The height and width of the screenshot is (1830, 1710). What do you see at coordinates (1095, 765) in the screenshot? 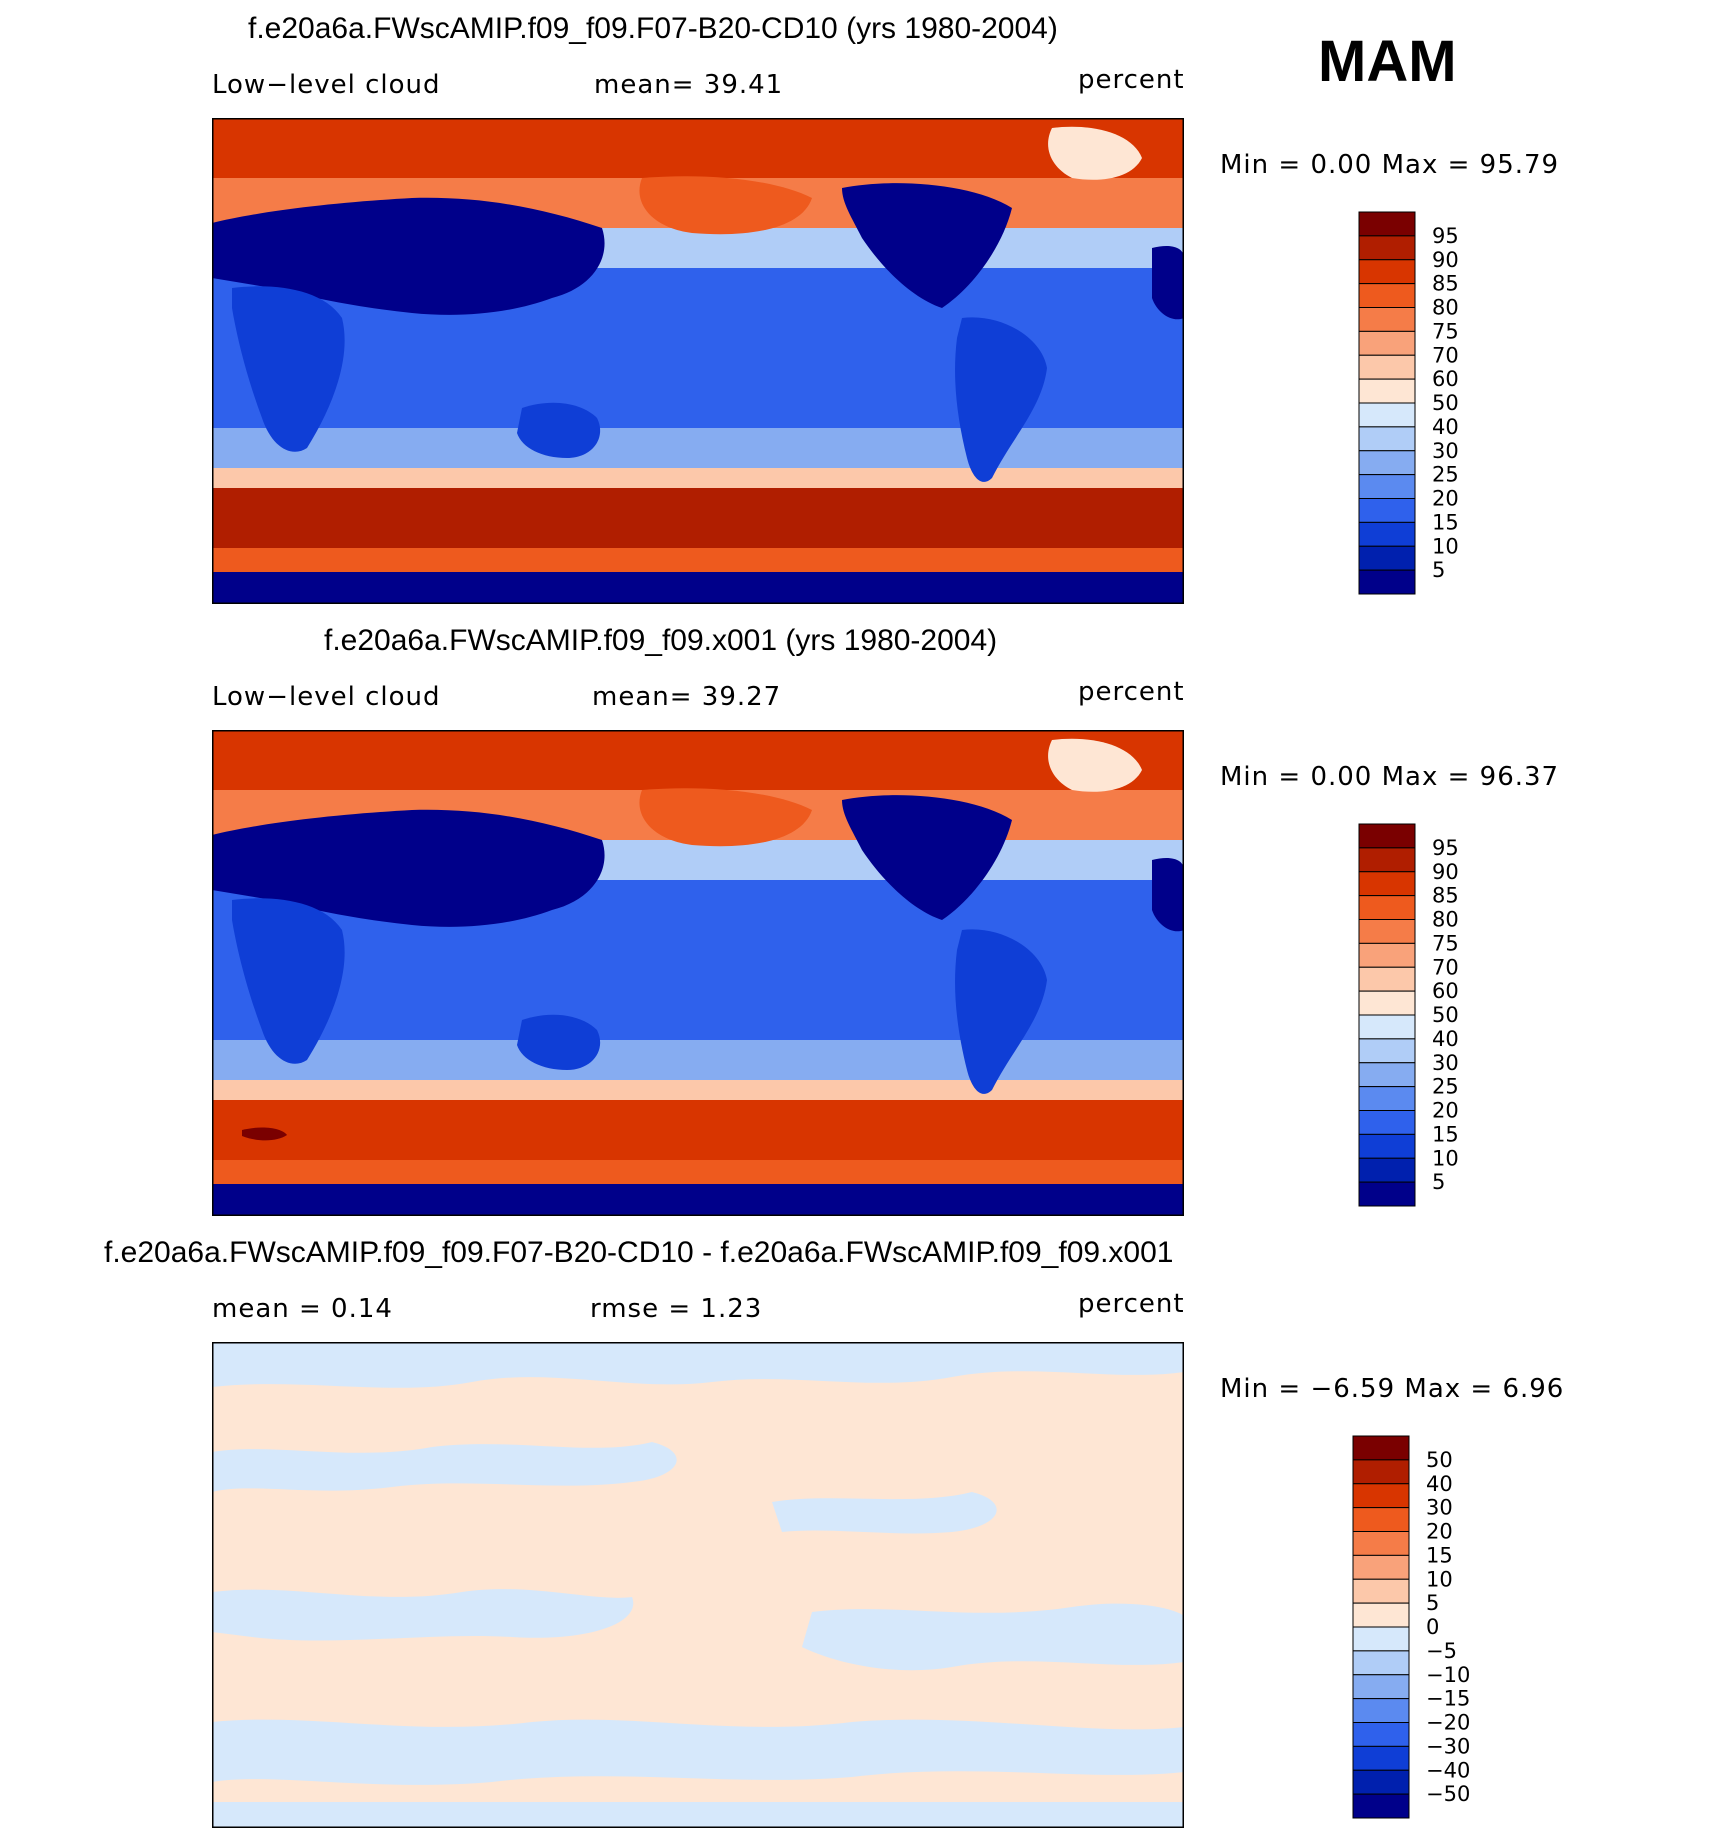
I see `region-greenland` at bounding box center [1095, 765].